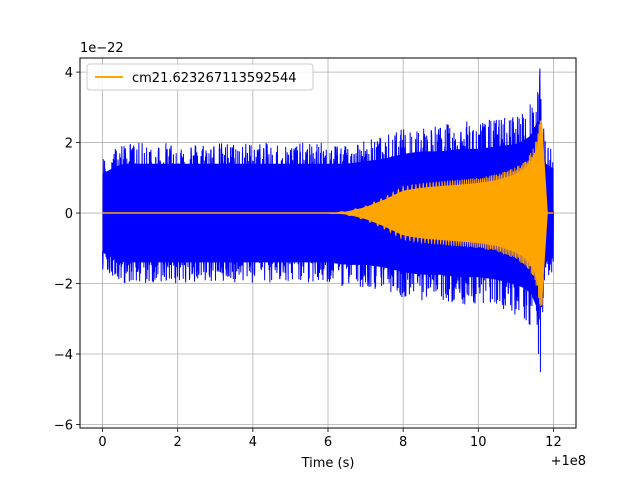  I want to click on x-tick-label: 10, so click(478, 442).